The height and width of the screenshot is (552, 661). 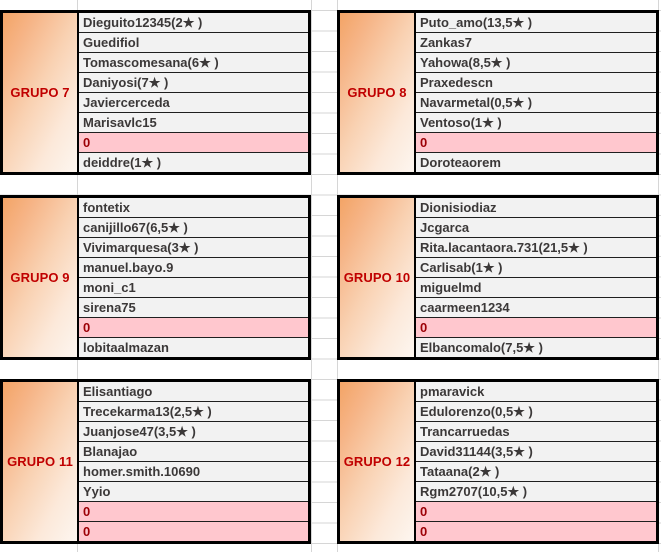 I want to click on gridline-vertical, so click(x=311, y=276).